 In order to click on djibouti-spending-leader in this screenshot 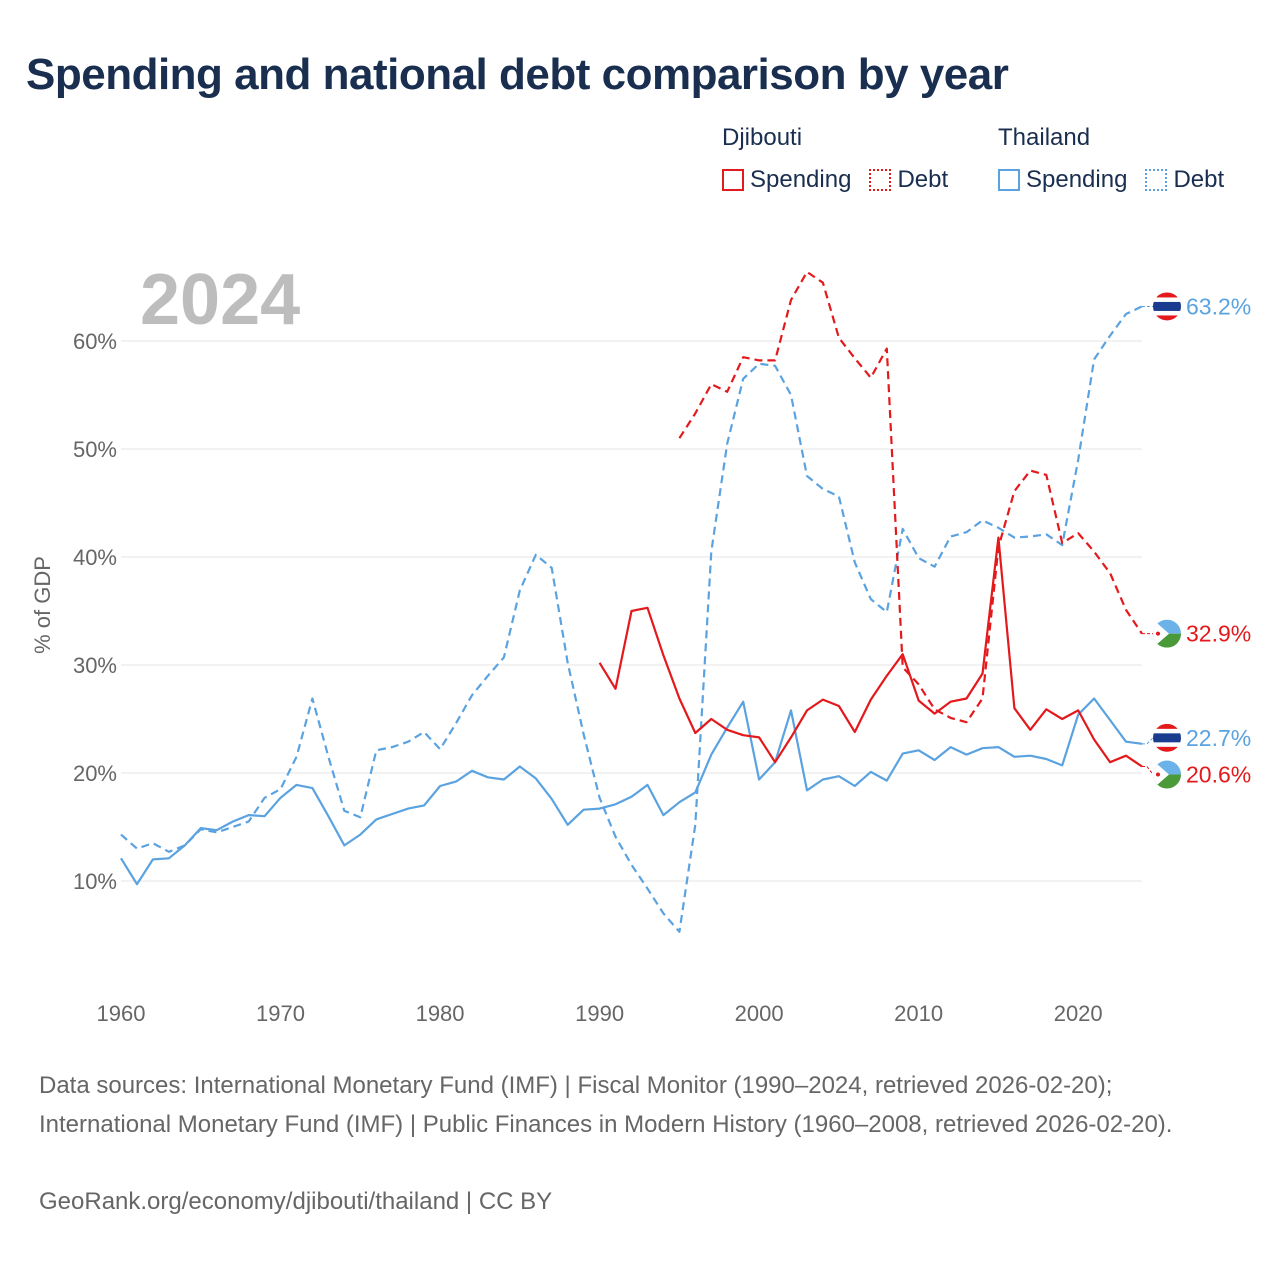, I will do `click(1148, 770)`.